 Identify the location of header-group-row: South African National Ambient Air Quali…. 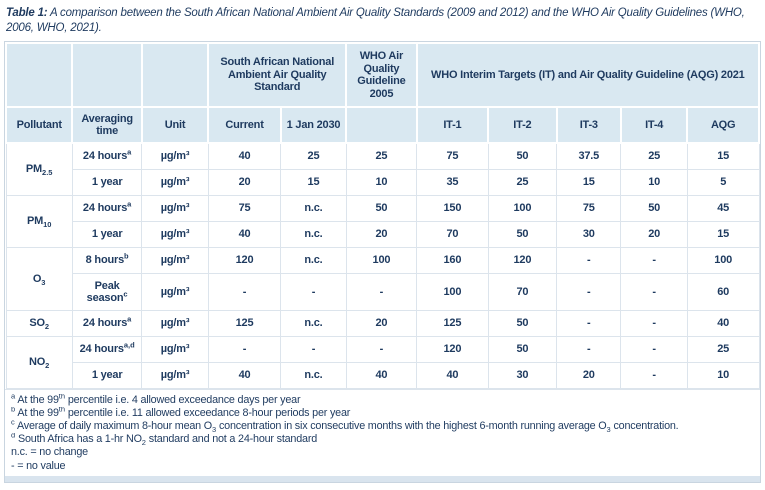
(382, 75).